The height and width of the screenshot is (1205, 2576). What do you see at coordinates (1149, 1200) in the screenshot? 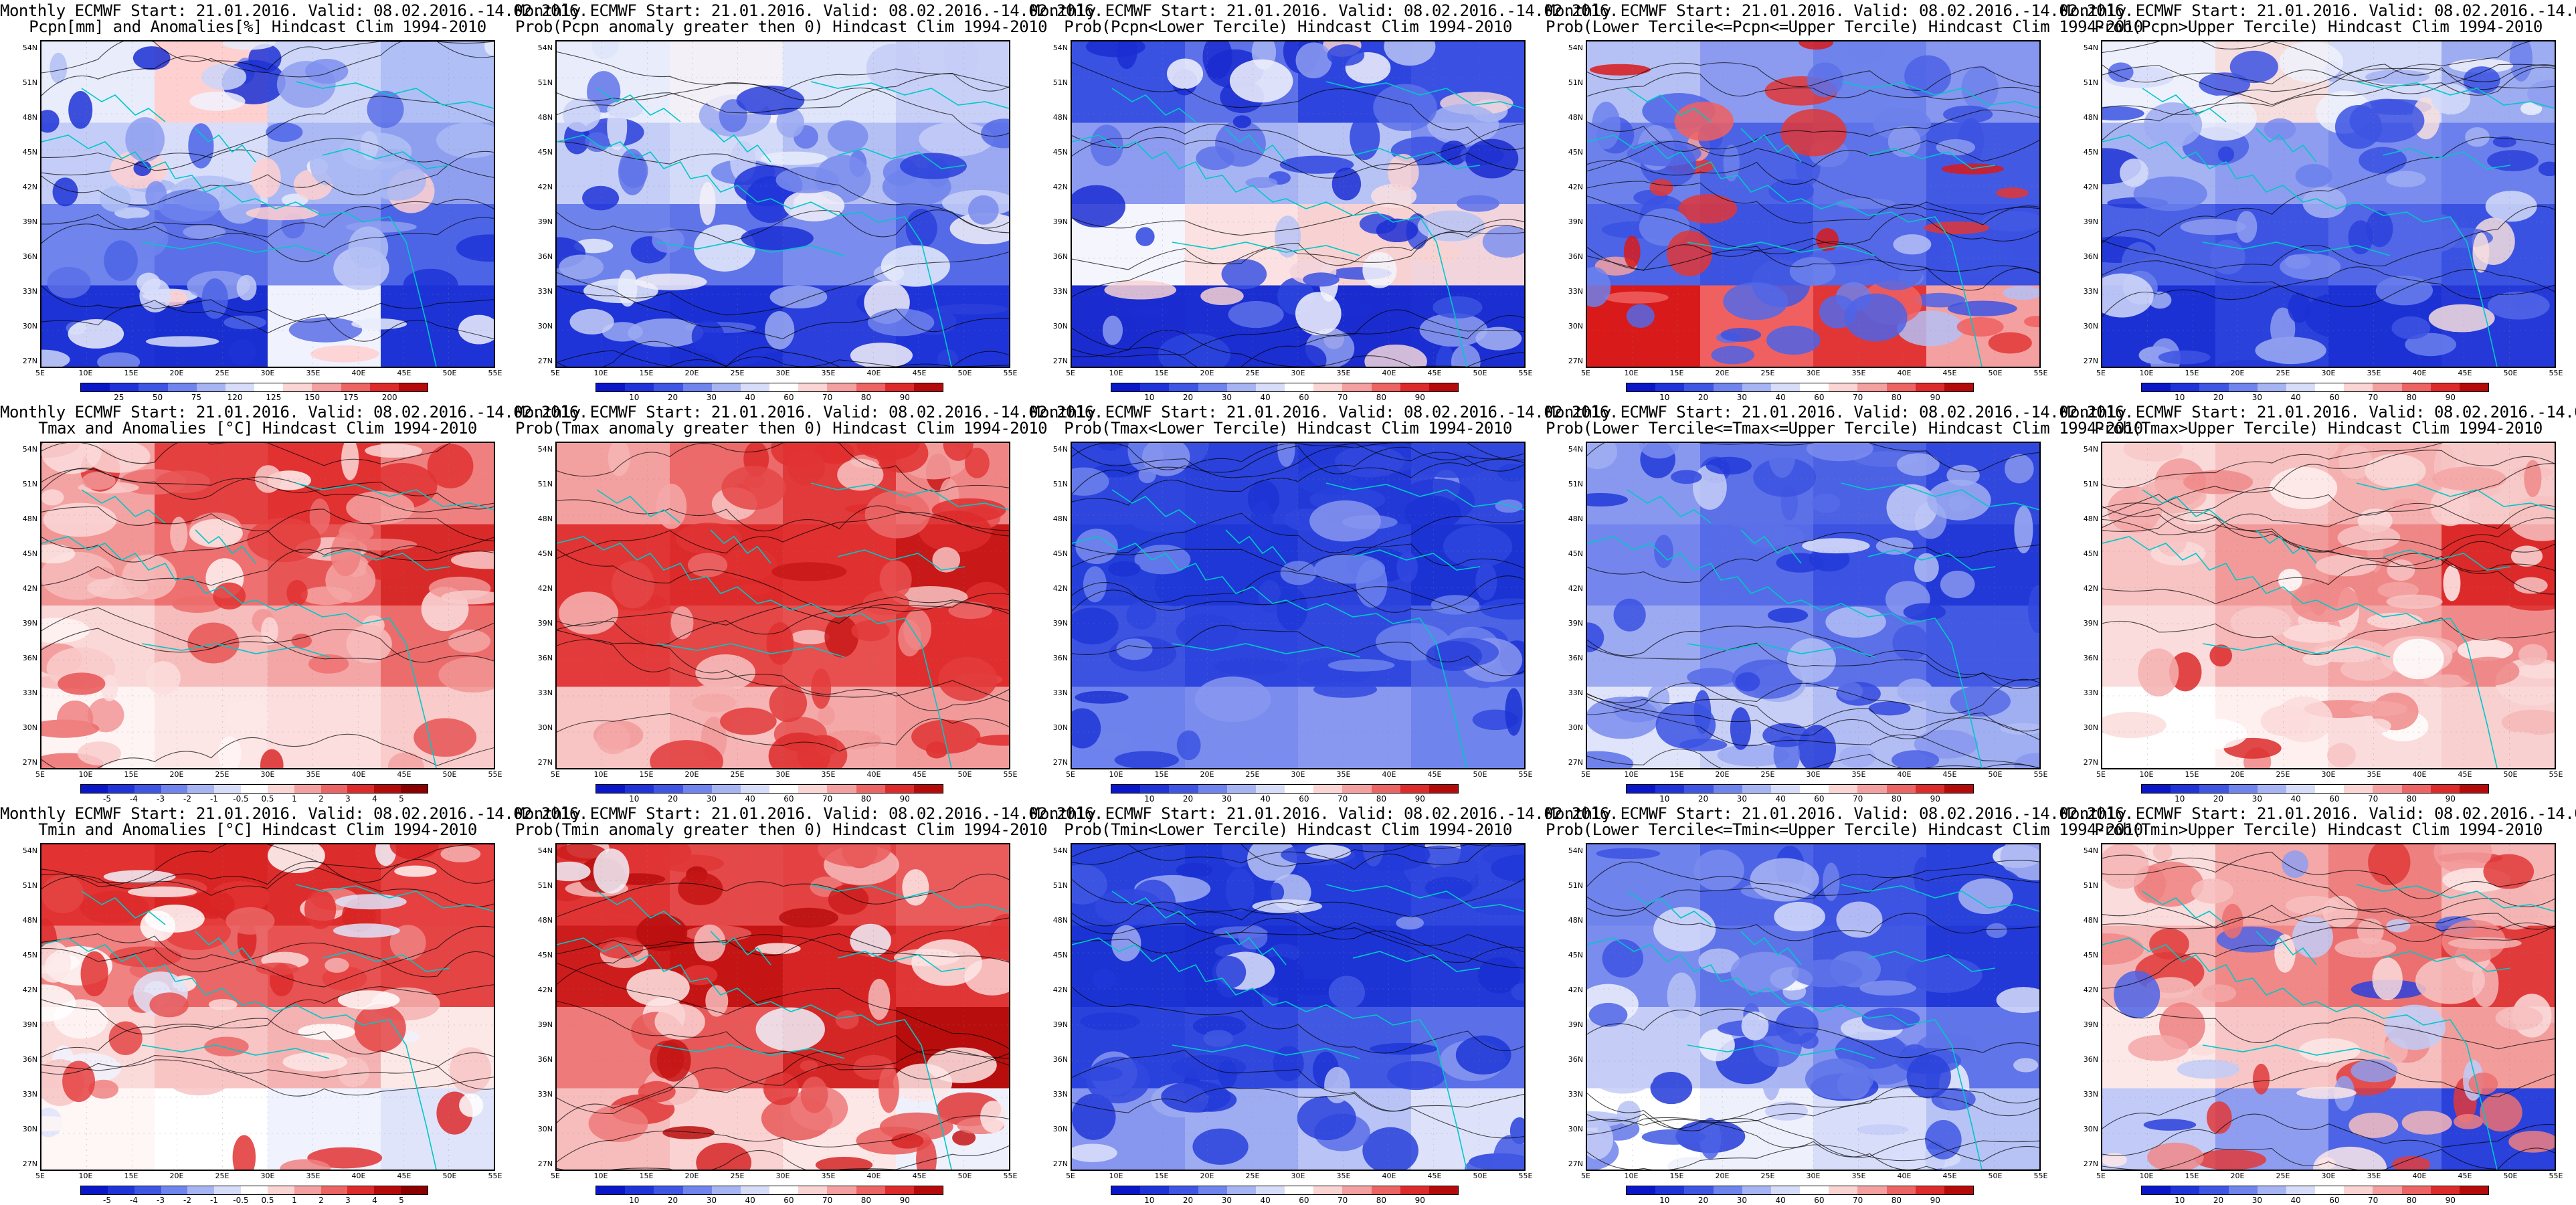
I see `colorbar-tick: 10` at bounding box center [1149, 1200].